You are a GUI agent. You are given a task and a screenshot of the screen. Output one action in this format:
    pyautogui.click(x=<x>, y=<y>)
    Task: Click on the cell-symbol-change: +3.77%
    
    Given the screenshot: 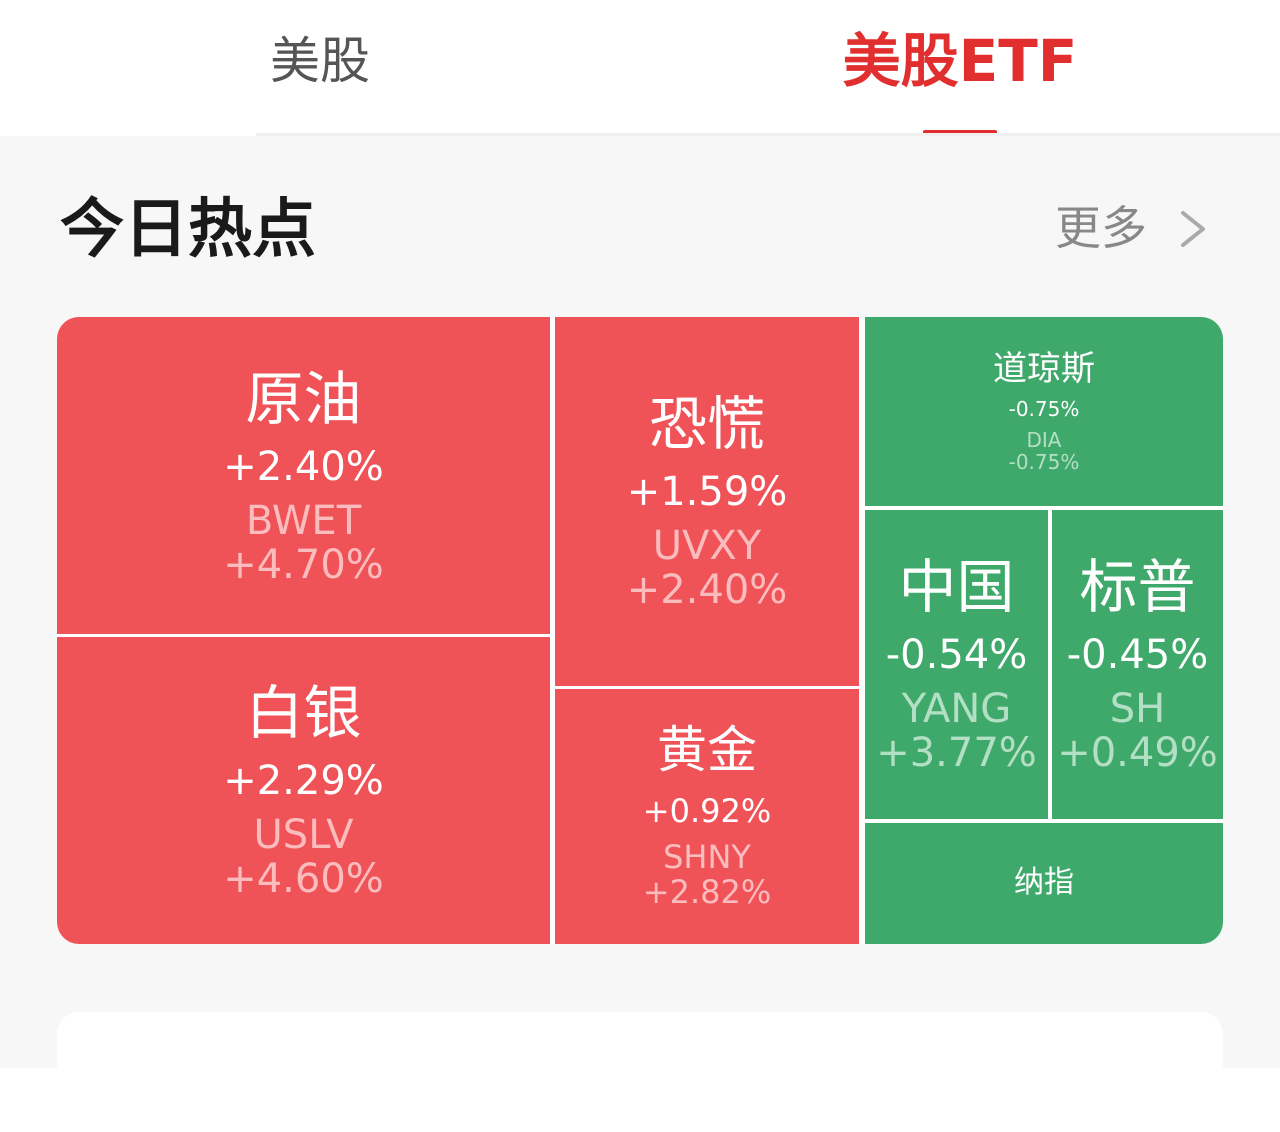 What is the action you would take?
    pyautogui.click(x=956, y=752)
    